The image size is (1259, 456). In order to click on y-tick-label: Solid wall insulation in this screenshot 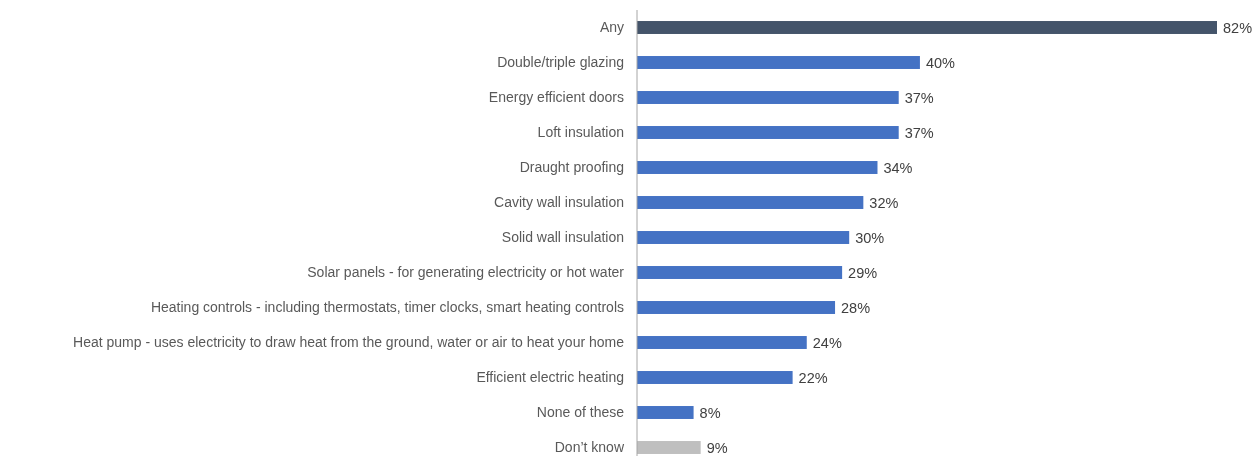, I will do `click(562, 237)`.